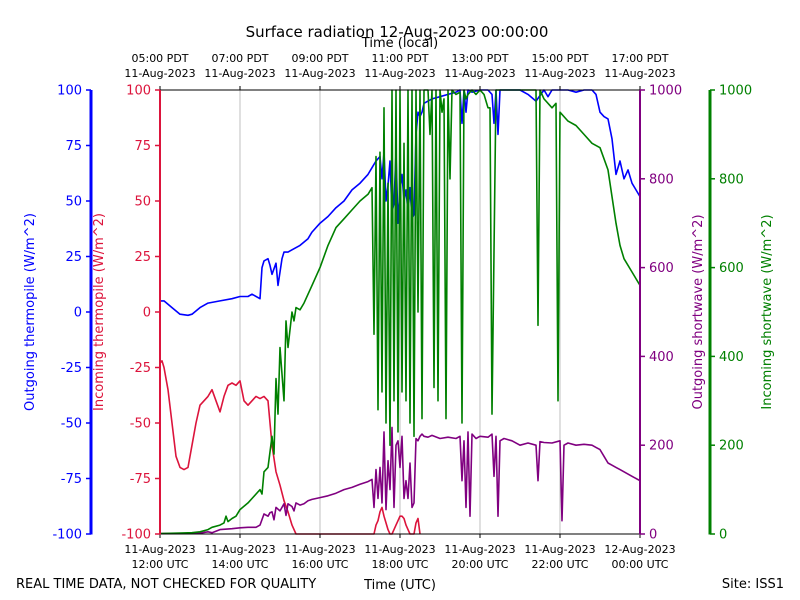 This screenshot has height=600, width=800. What do you see at coordinates (661, 179) in the screenshot?
I see `outgoing-shortwave-tick-label: 800` at bounding box center [661, 179].